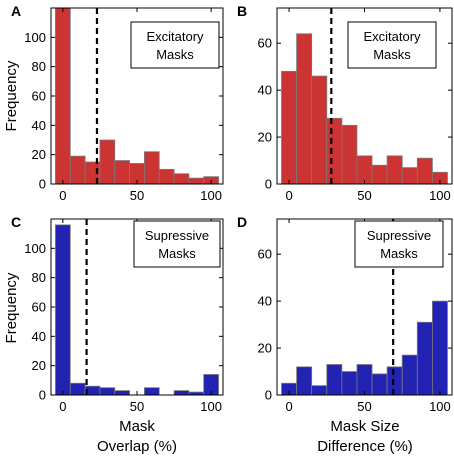 The image size is (454, 461). Describe the element at coordinates (39, 336) in the screenshot. I see `ytick-label-c-40: 40` at that location.